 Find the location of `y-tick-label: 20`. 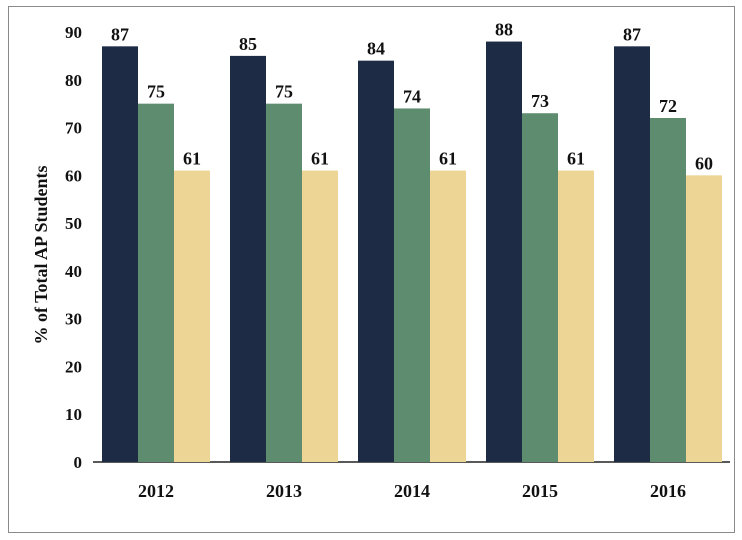

y-tick-label: 20 is located at coordinates (73, 366).